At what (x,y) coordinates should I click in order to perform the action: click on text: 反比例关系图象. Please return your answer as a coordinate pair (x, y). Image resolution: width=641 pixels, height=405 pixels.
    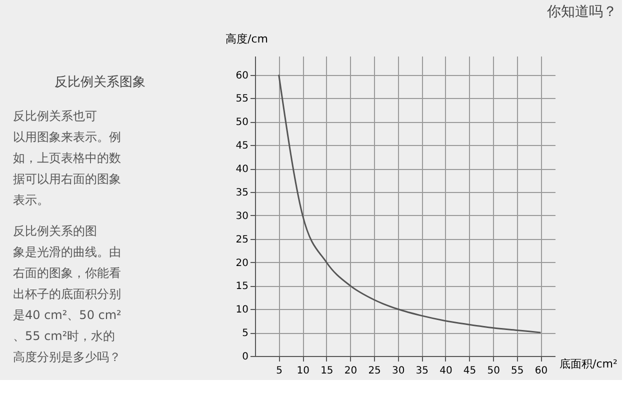
    Looking at the image, I should click on (100, 82).